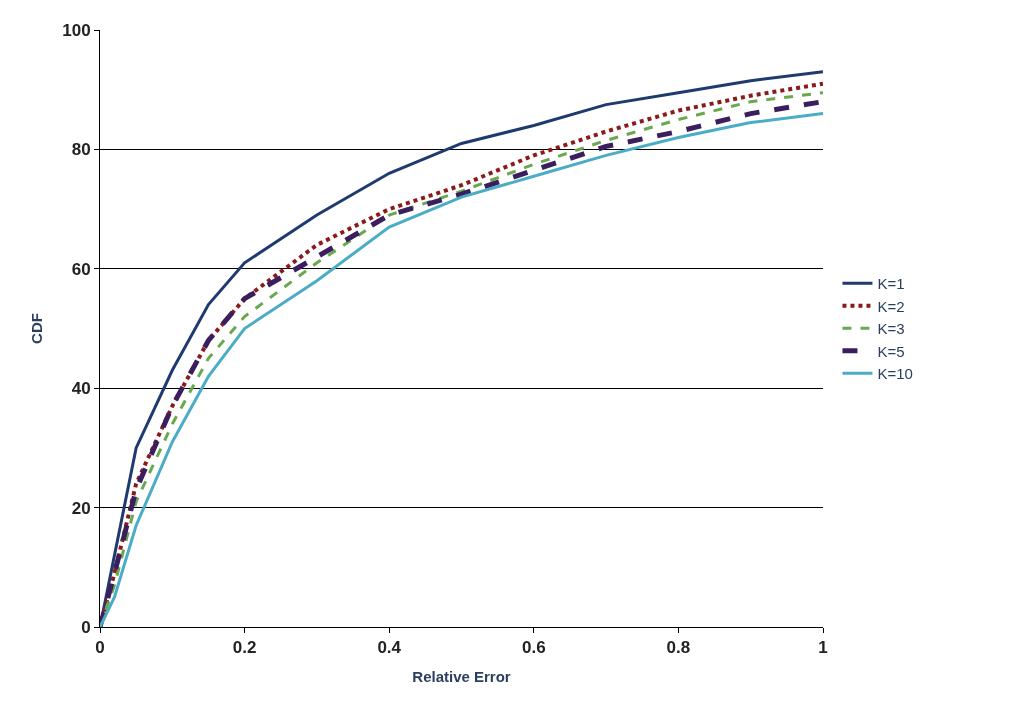 This screenshot has height=717, width=1023. Describe the element at coordinates (823, 648) in the screenshot. I see `x-tick-label: 1` at that location.